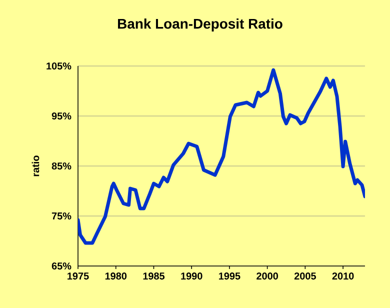  What do you see at coordinates (116, 276) in the screenshot?
I see `x-tick-label: 1980` at bounding box center [116, 276].